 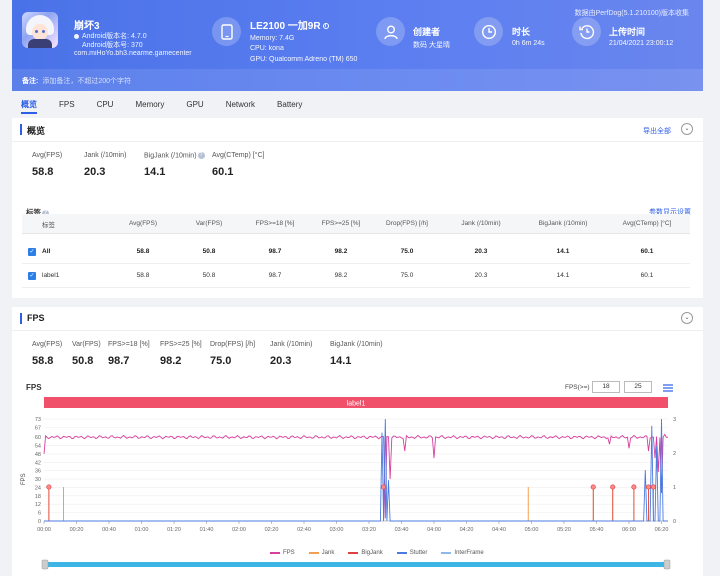 I want to click on fps-header: FPS ⌄, so click(x=357, y=319).